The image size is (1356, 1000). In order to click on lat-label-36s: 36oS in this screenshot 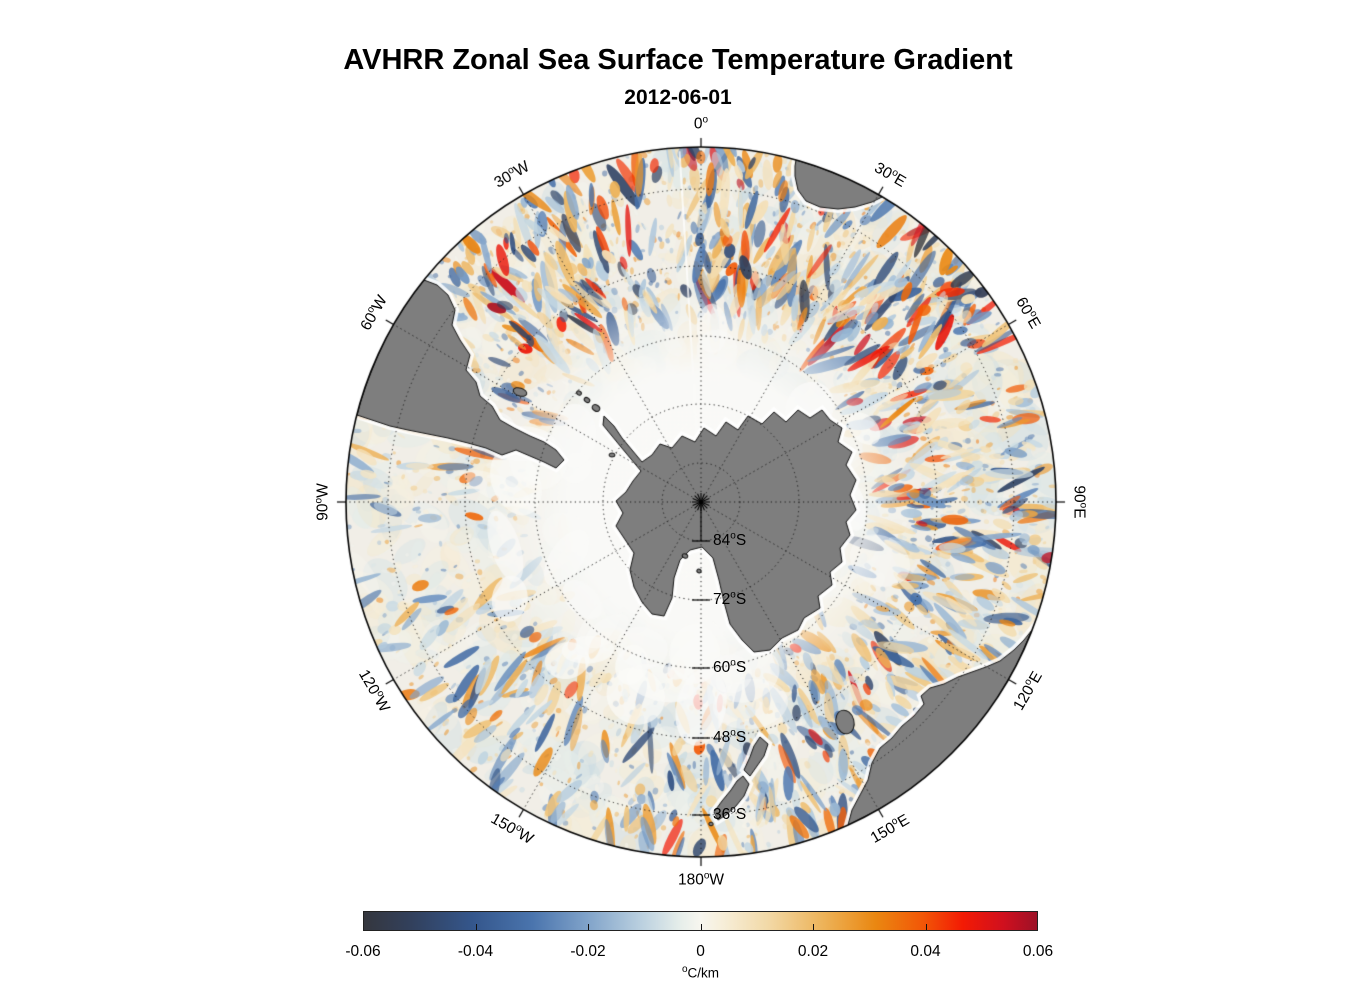, I will do `click(730, 813)`.